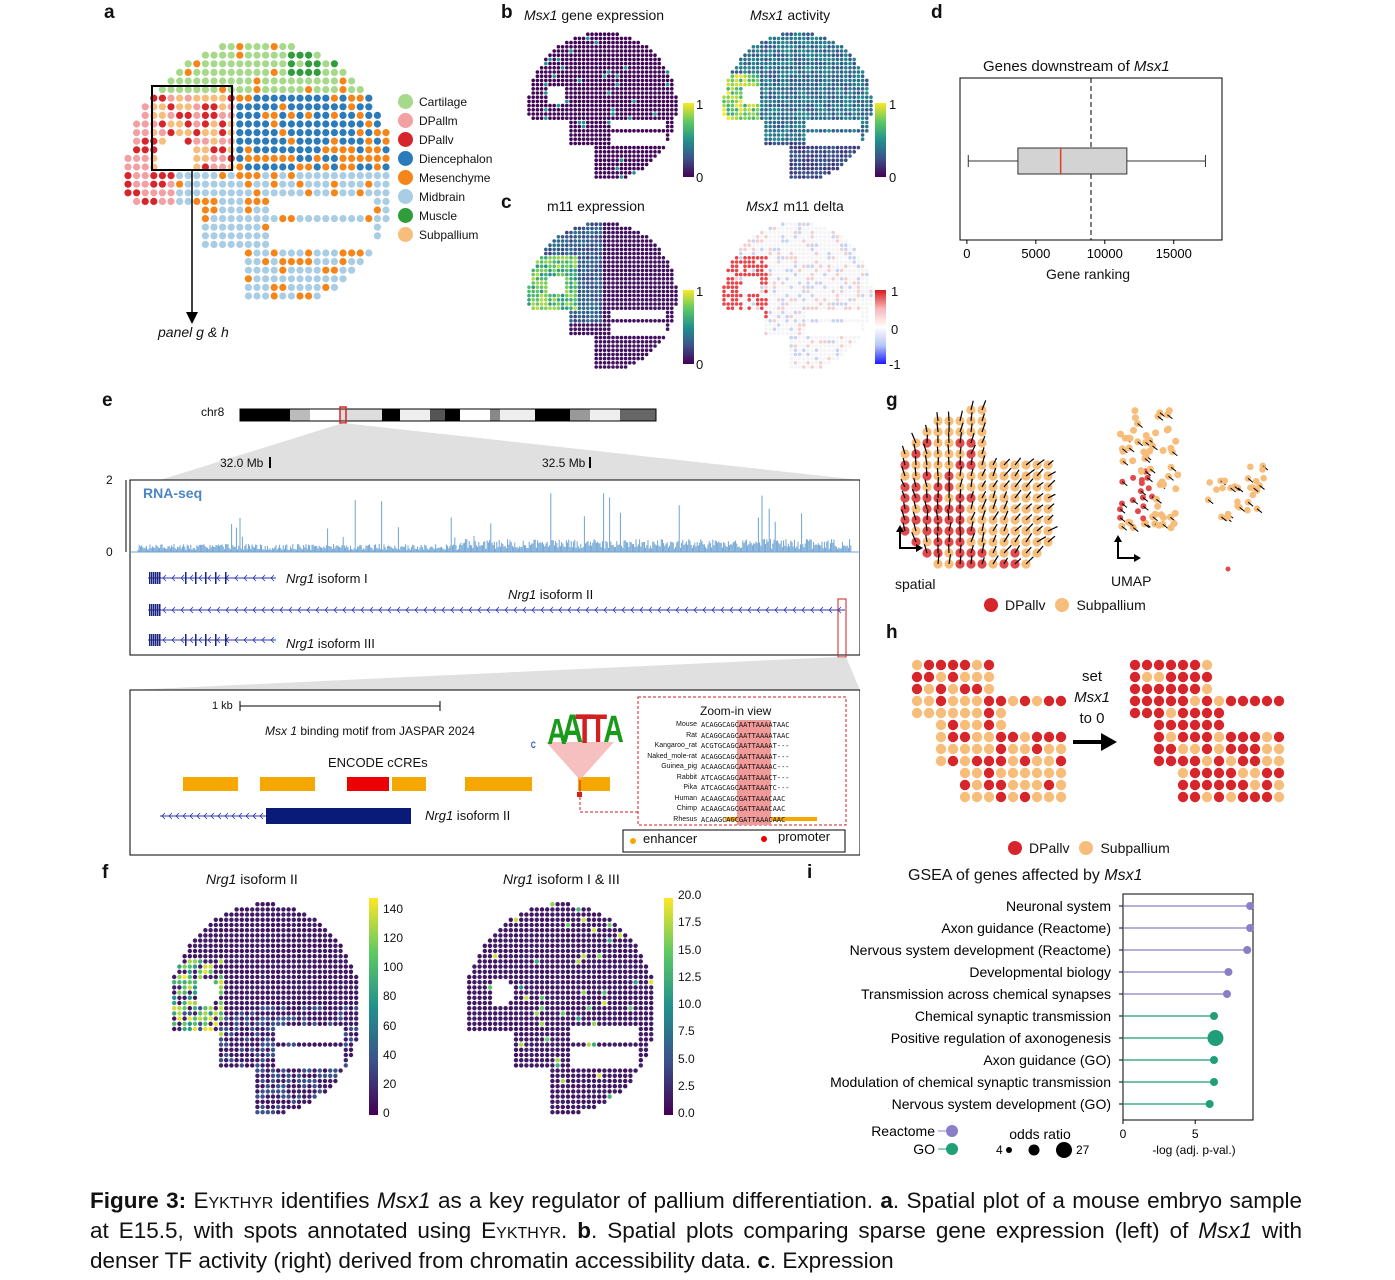 This screenshot has width=1395, height=1280. What do you see at coordinates (745, 756) in the screenshot?
I see `sequence: ACAGGCAGCAATTAAAAT---` at bounding box center [745, 756].